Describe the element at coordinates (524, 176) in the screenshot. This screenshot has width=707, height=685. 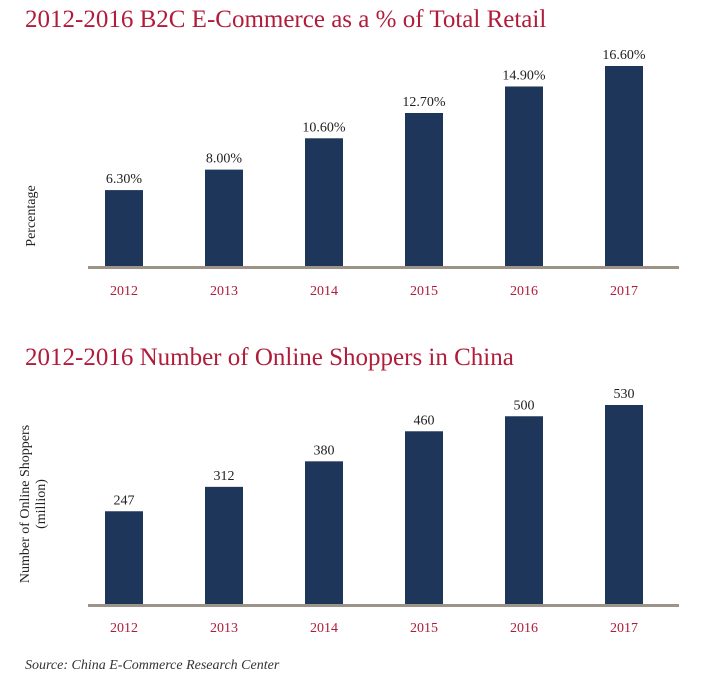
I see `bar-retail-2016` at that location.